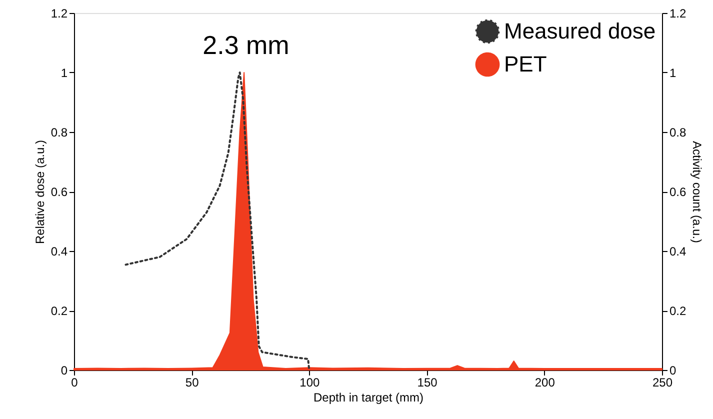 This screenshot has width=713, height=419. Describe the element at coordinates (427, 383) in the screenshot. I see `x-tick-label: 150` at that location.